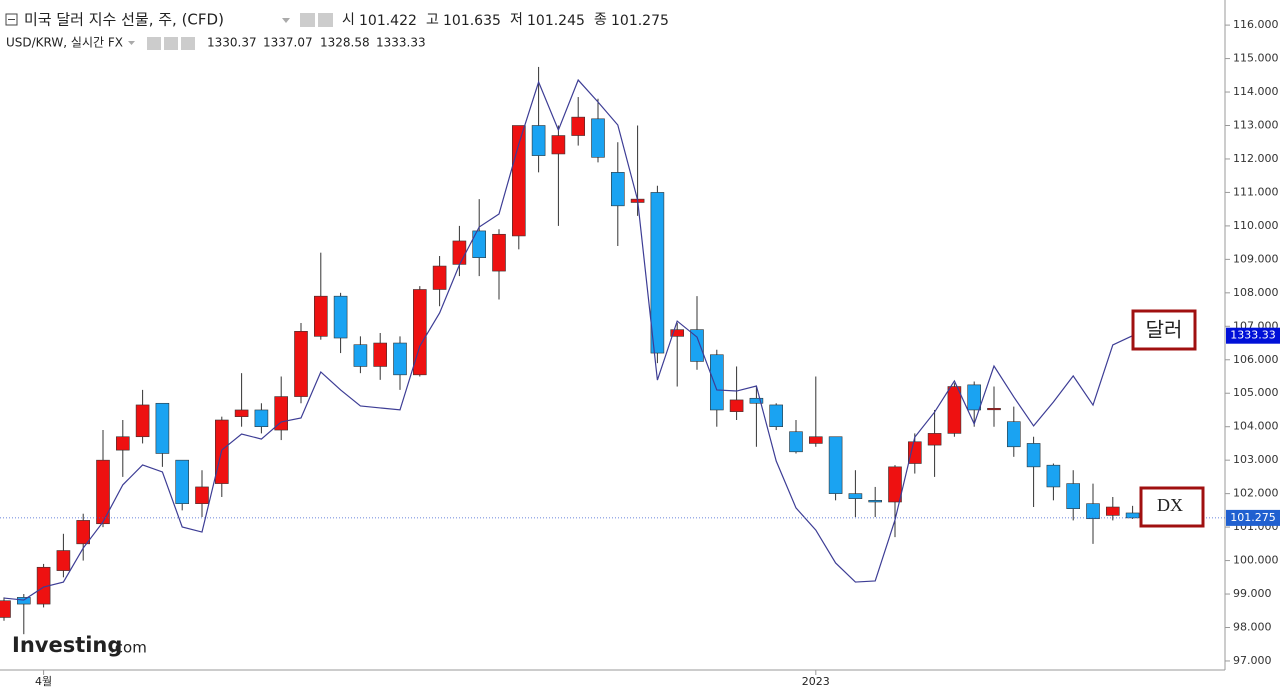  I want to click on collapse-icon, so click(11, 19).